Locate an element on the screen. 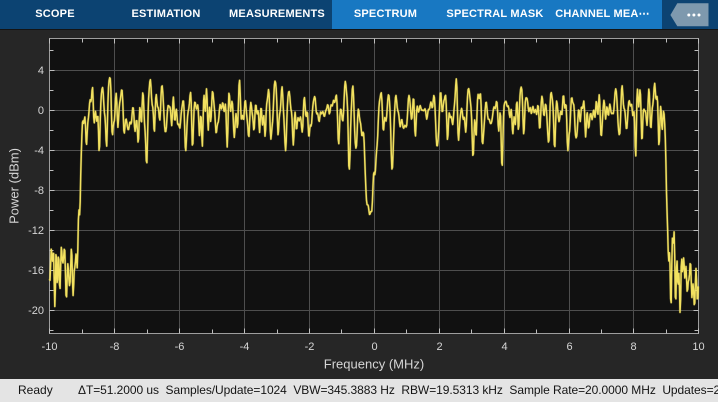  svg-text: Power (dBm) is located at coordinates (14, 186).